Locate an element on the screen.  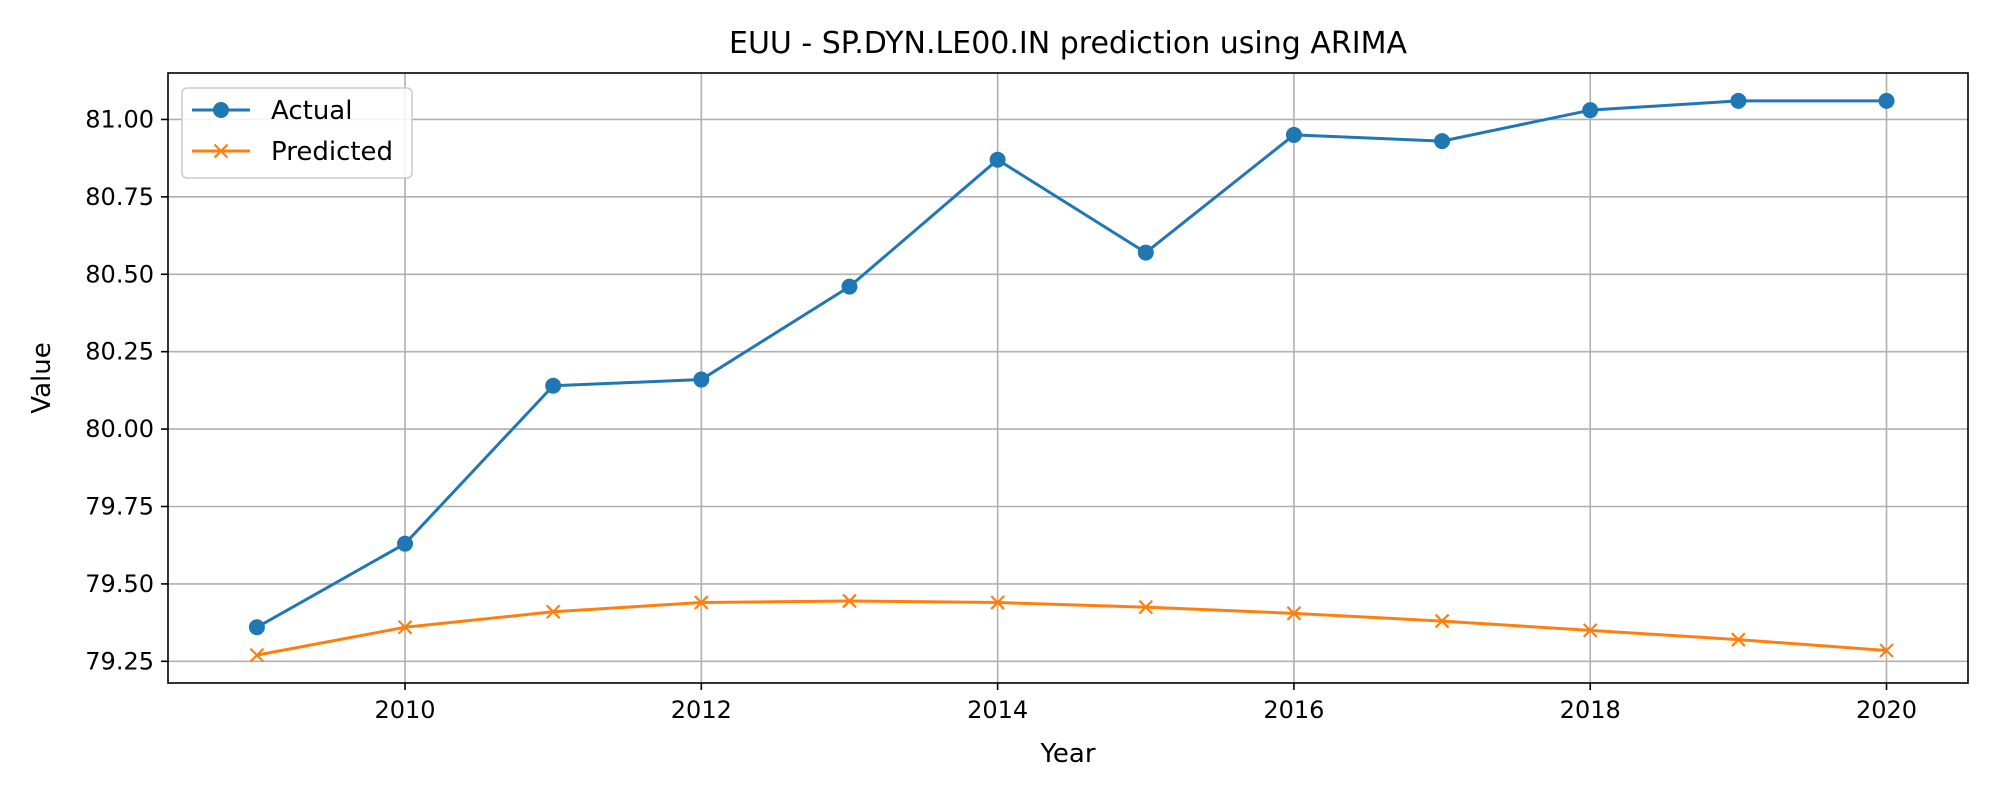
legend-label: Predicted is located at coordinates (332, 152).